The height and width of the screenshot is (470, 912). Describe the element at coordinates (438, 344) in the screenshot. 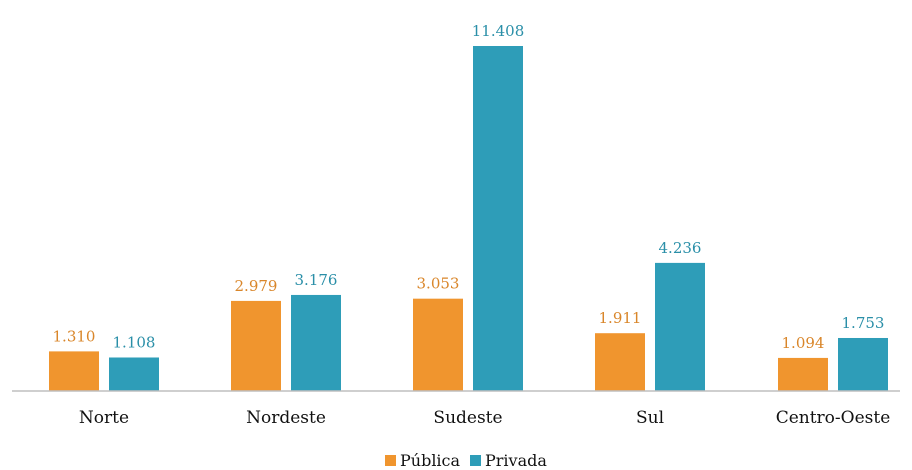

I see `bar-publica-sudeste` at that location.